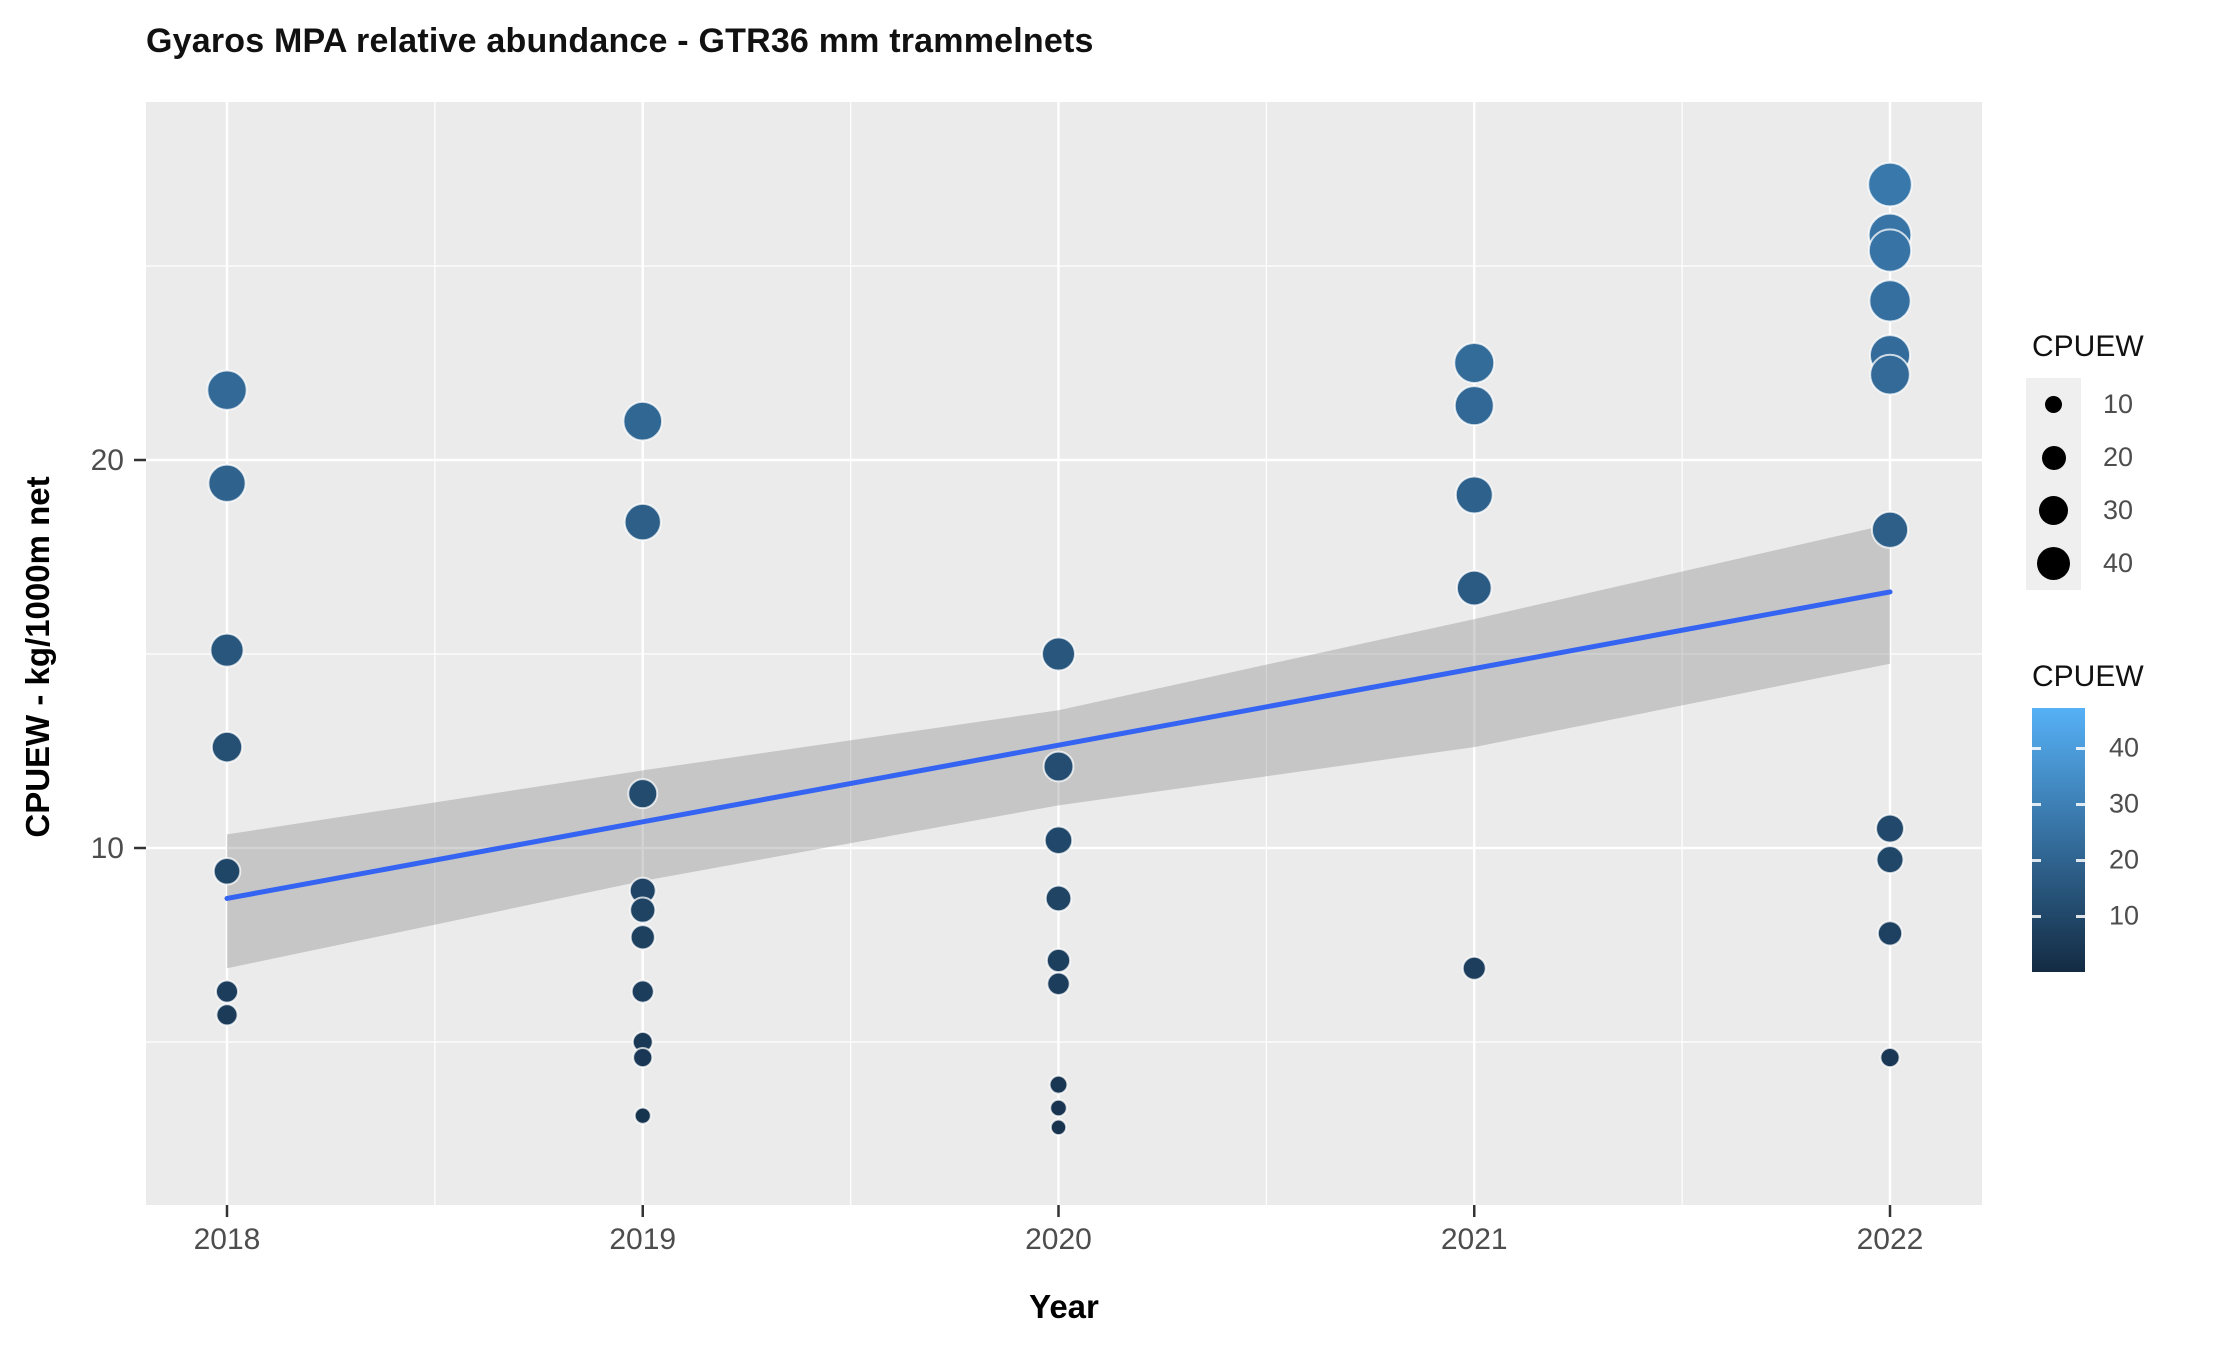 The width and height of the screenshot is (2214, 1354). Describe the element at coordinates (227, 1239) in the screenshot. I see `x-tick-label: 2018` at that location.